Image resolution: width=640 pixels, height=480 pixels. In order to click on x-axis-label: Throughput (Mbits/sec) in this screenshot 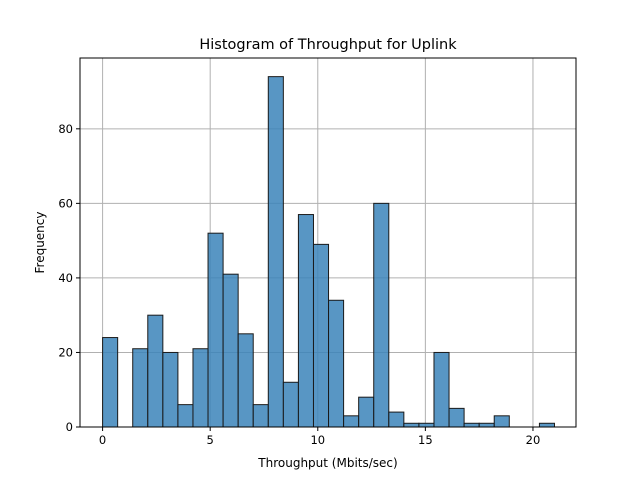, I will do `click(327, 463)`.